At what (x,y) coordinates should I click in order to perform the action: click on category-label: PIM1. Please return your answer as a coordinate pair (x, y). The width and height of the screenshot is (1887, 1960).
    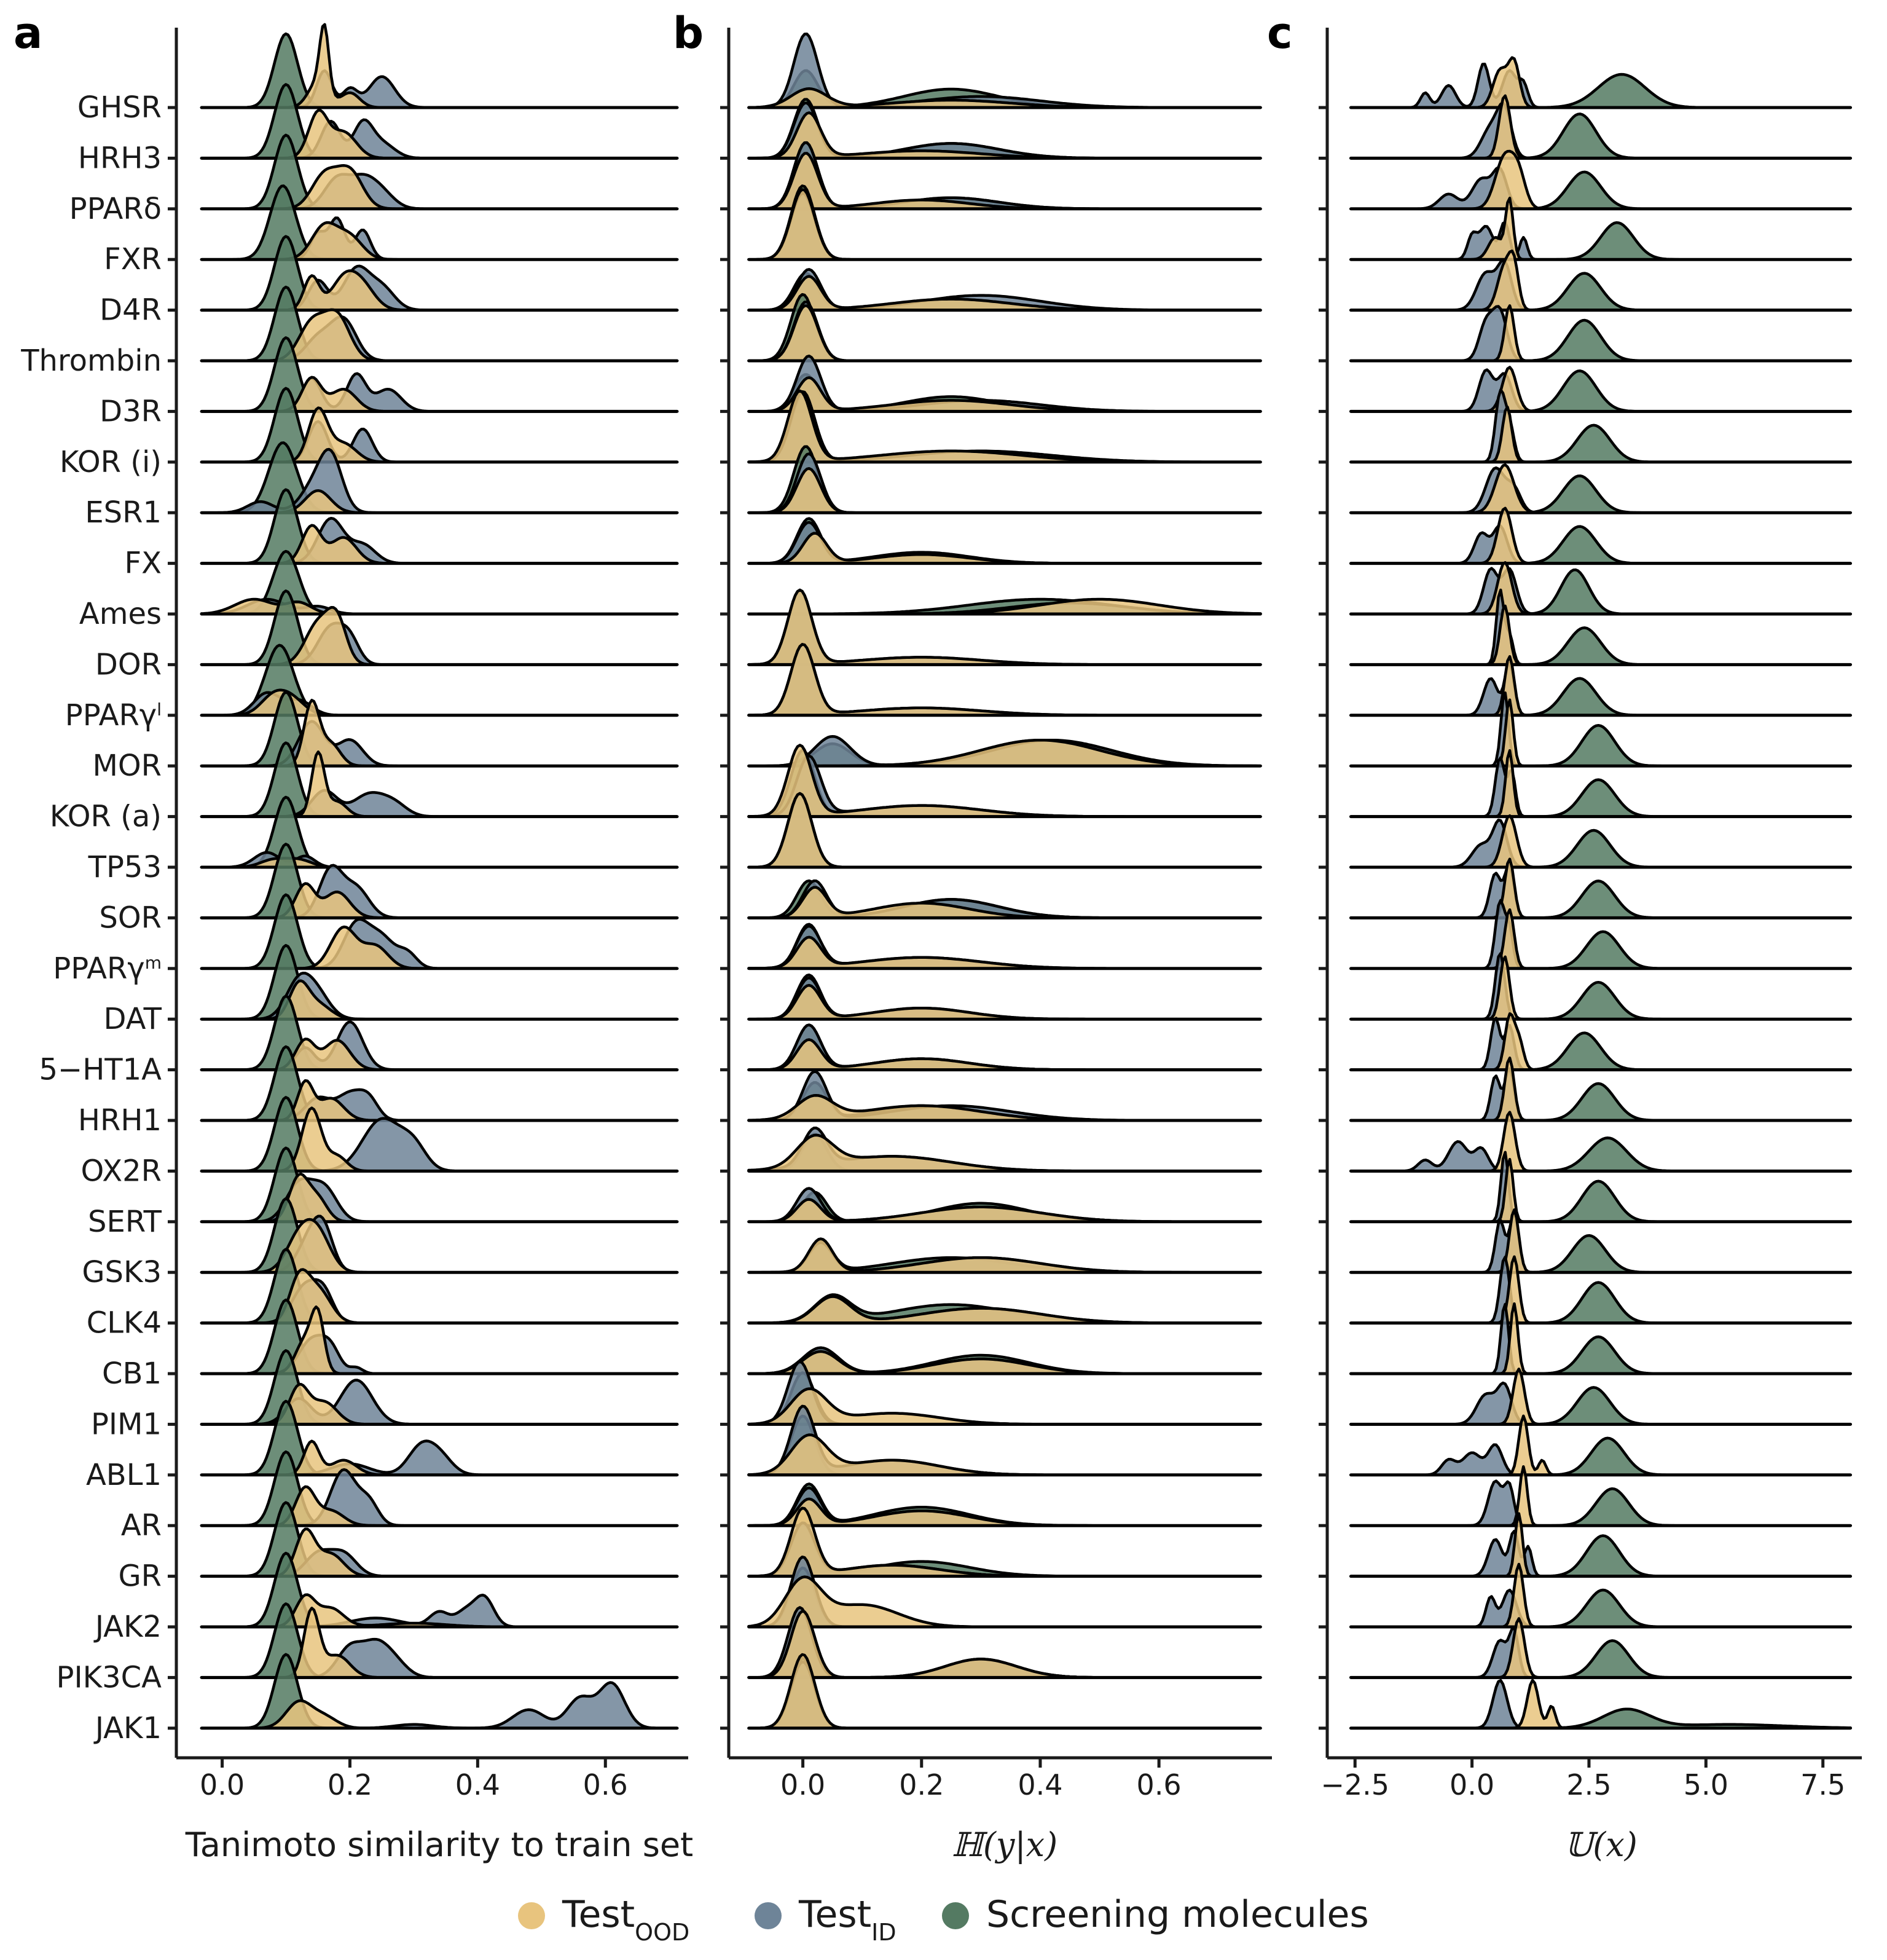
    Looking at the image, I should click on (126, 1424).